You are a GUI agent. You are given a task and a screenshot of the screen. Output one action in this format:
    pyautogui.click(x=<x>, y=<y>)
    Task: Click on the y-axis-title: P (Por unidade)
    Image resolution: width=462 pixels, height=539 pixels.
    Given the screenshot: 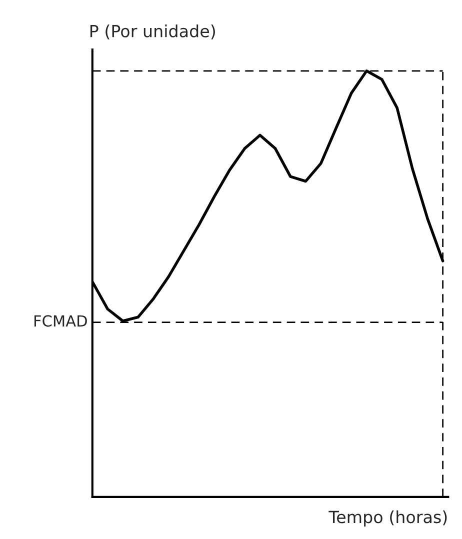 What is the action you would take?
    pyautogui.click(x=152, y=32)
    